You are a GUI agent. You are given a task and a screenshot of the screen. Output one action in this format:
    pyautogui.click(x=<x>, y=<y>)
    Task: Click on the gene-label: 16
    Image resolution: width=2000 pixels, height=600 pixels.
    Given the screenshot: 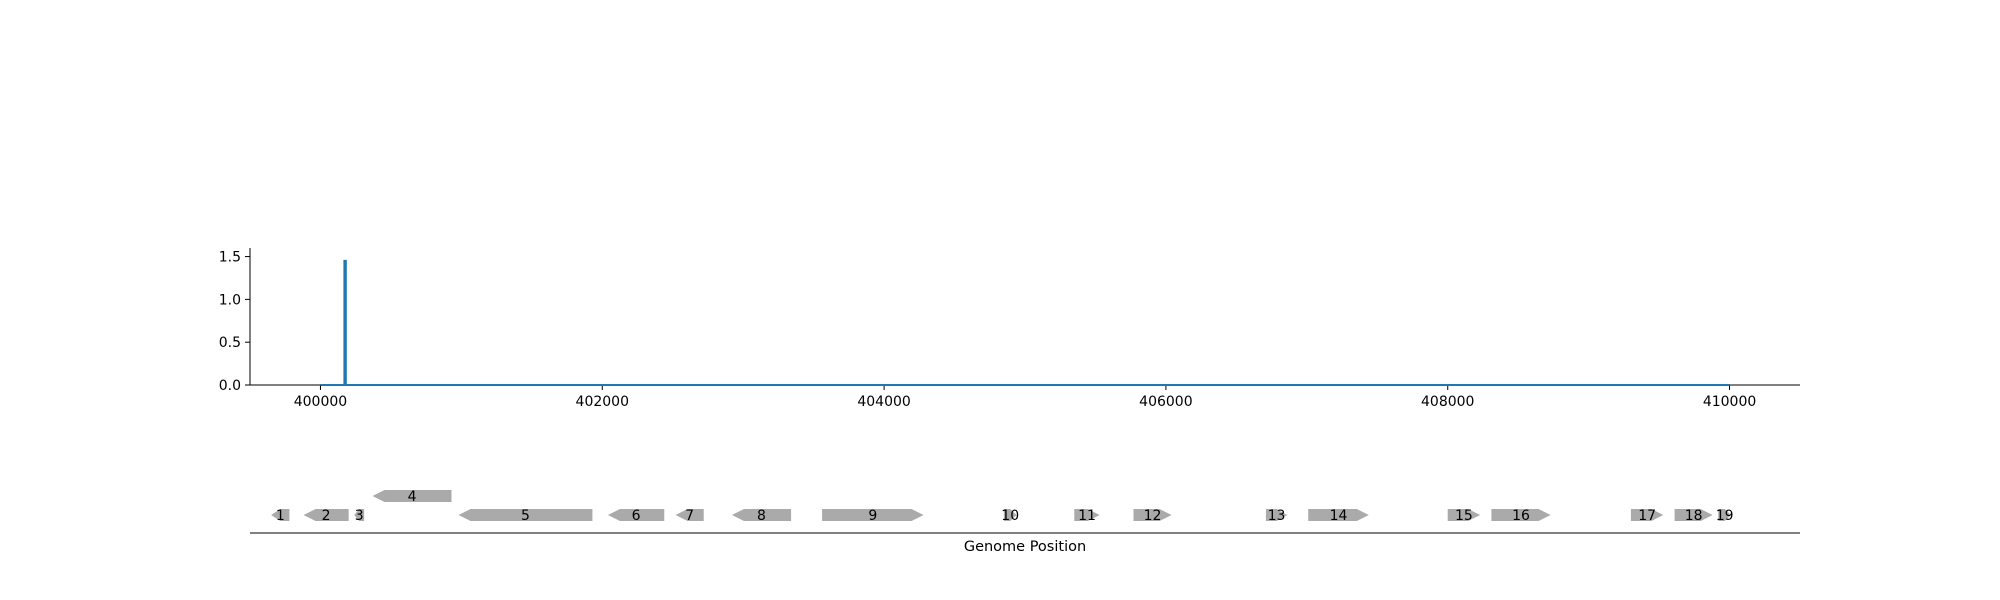 What is the action you would take?
    pyautogui.click(x=1521, y=516)
    